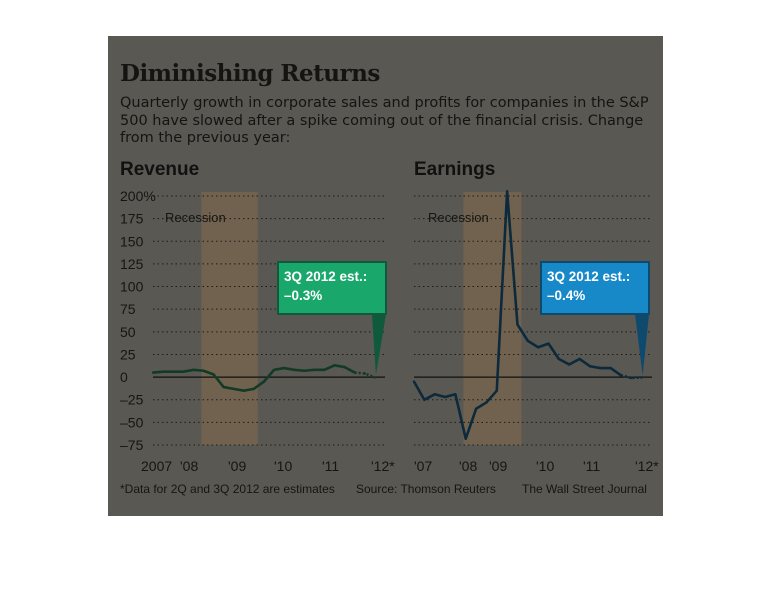  What do you see at coordinates (195, 217) in the screenshot?
I see `revenue-recession-label: Recession` at bounding box center [195, 217].